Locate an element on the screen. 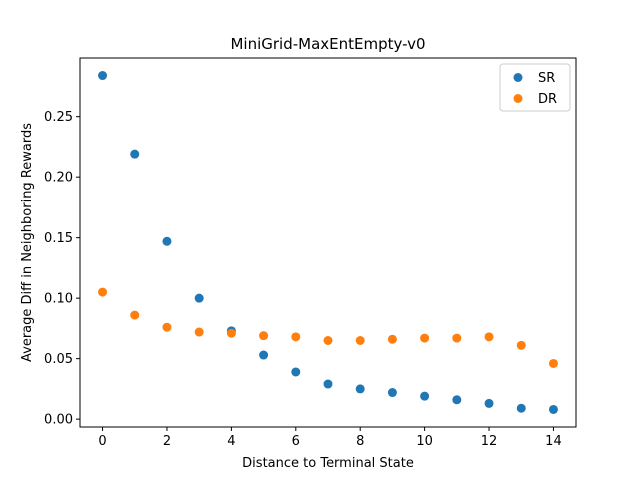 The image size is (640, 480). legend-marker-dr is located at coordinates (518, 98).